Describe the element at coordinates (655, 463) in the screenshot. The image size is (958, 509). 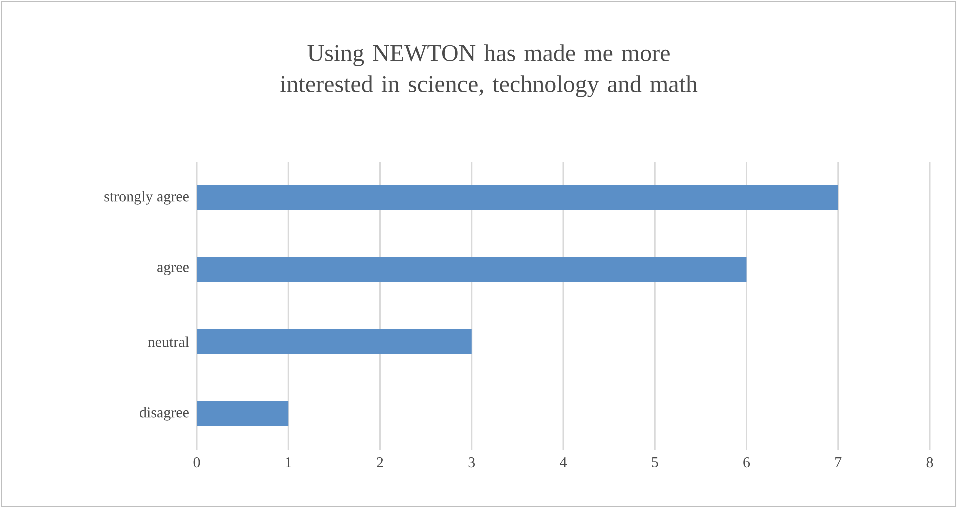
I see `x-tick-label: 5` at that location.